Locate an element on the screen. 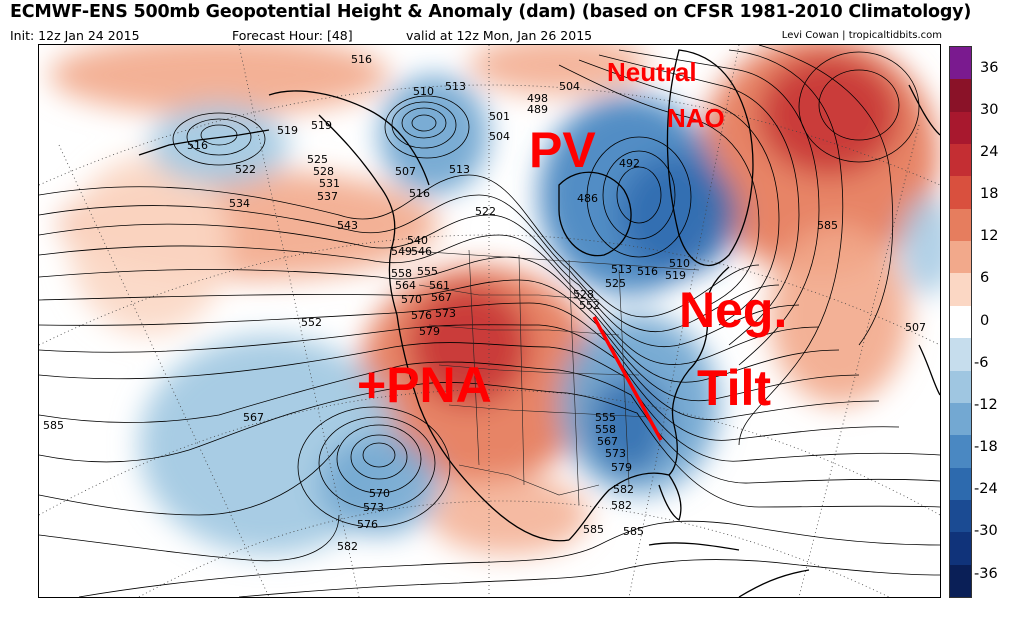  contour-label: 561 is located at coordinates (439, 285).